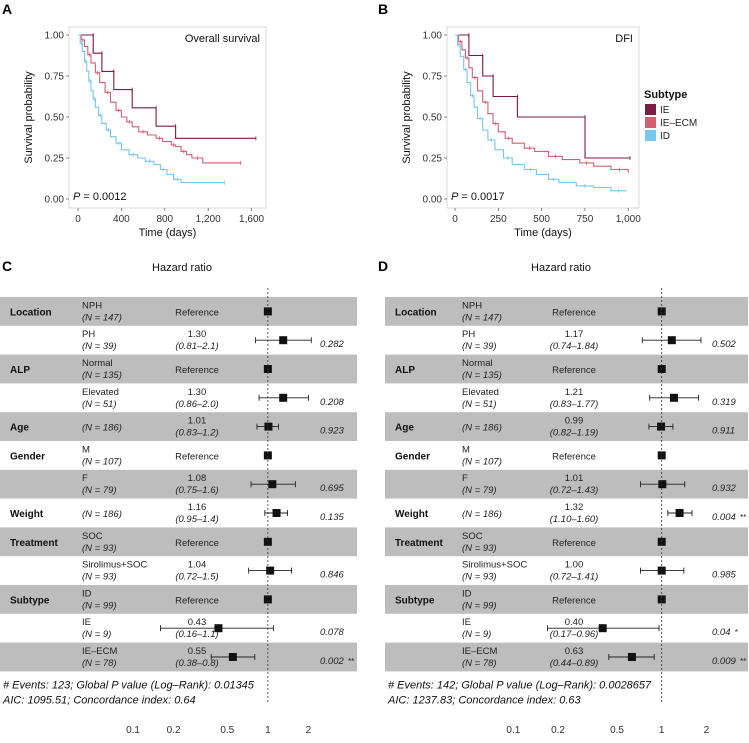 The image size is (749, 743). I want to click on confidence-interval: (0.17–0.96), so click(574, 634).